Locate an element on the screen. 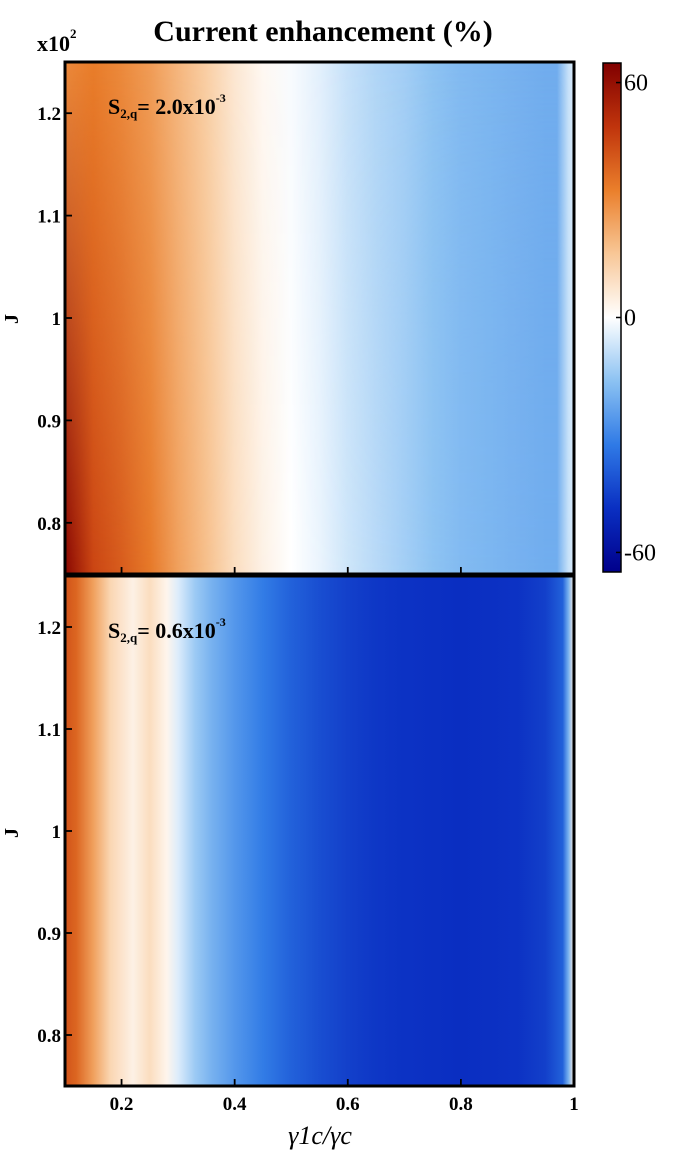 The height and width of the screenshot is (1155, 676). top-annotation-eq: = is located at coordinates (146, 106).